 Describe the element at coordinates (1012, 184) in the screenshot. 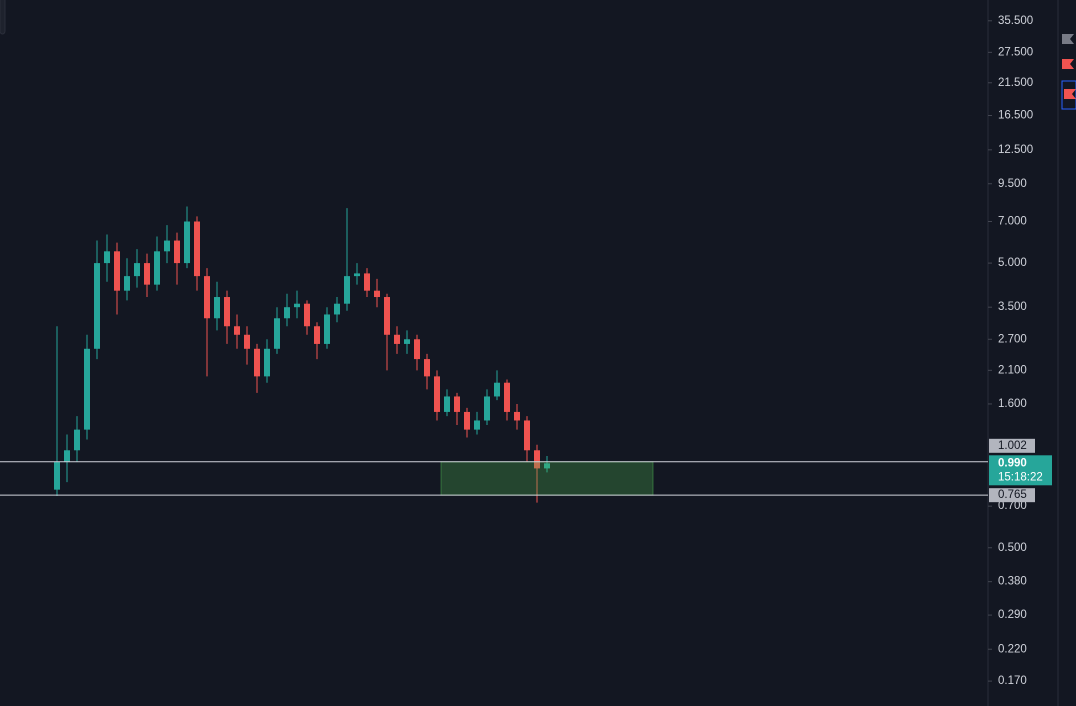

I see `y-tick-label: 9.500` at that location.